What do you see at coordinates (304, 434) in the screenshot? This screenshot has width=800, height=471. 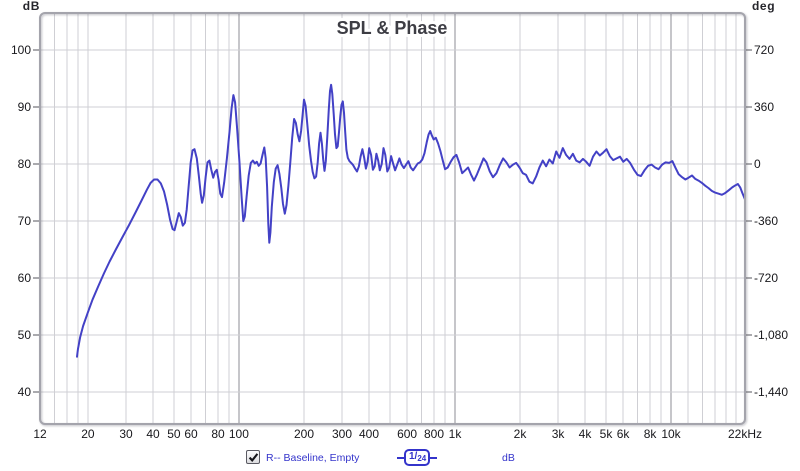 I see `freq-tick-label: 200` at bounding box center [304, 434].